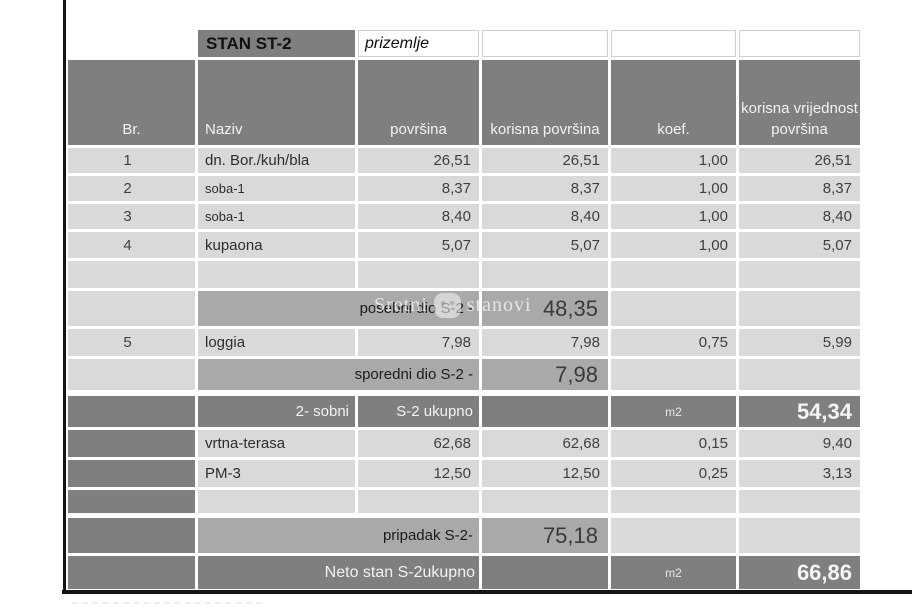  I want to click on ukupno-label: S-2 ukupno, so click(418, 411).